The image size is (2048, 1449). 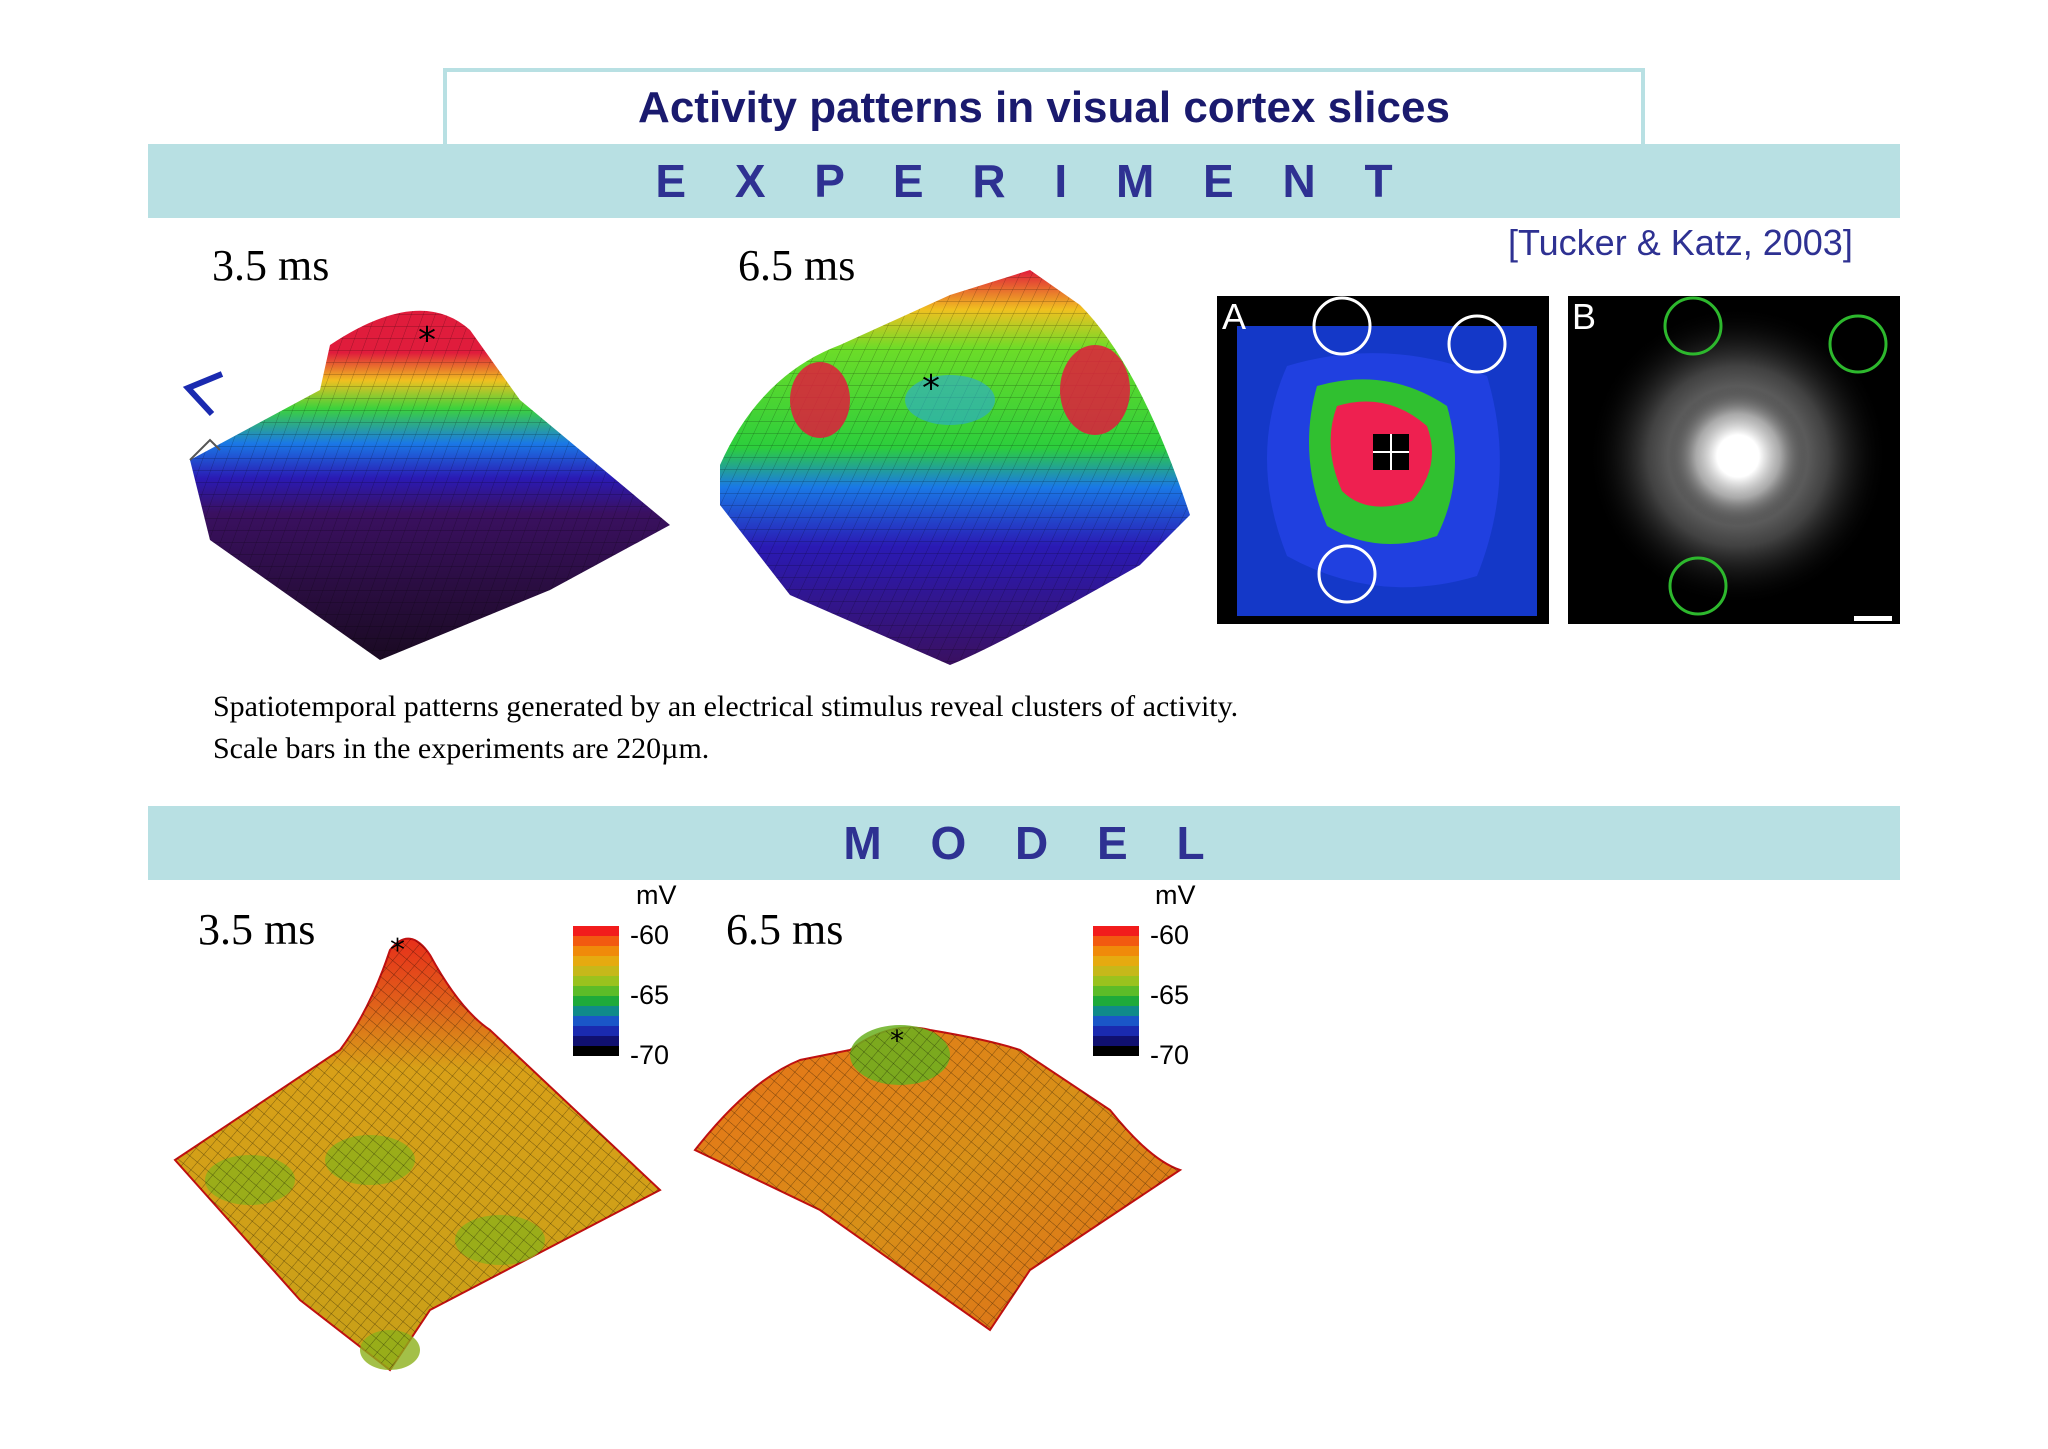 I want to click on model-surface-3-5ms: *, so click(x=417, y=1152).